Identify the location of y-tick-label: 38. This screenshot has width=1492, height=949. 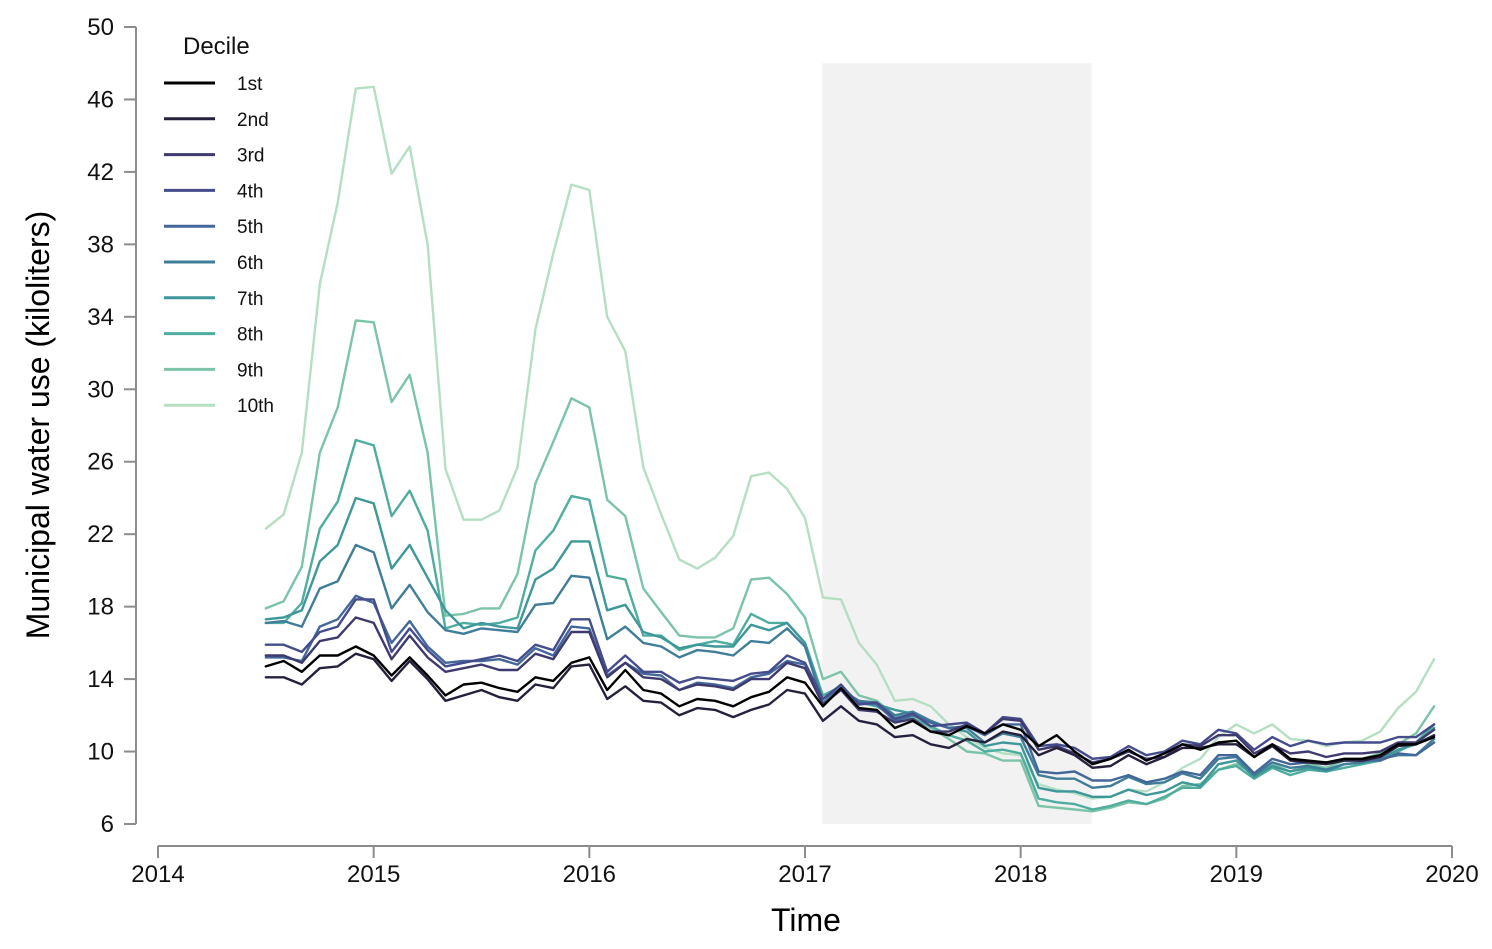
(100, 244).